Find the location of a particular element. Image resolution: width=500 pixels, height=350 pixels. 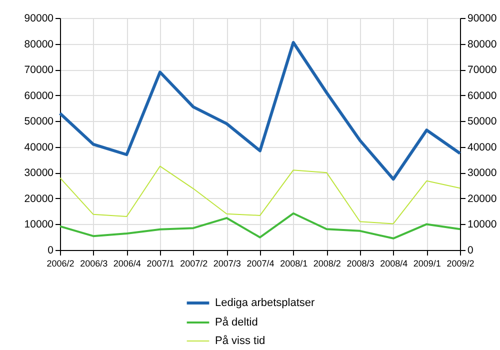

x-tick-label: 2008/3 is located at coordinates (360, 263).